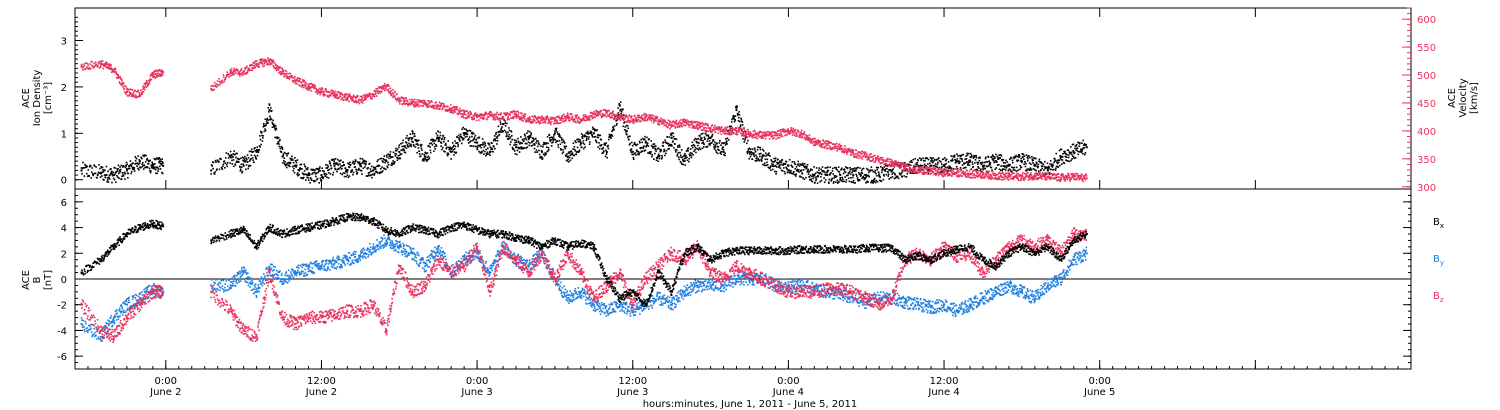 The width and height of the screenshot is (1500, 410). I want to click on velocity-series-point, so click(464, 114).